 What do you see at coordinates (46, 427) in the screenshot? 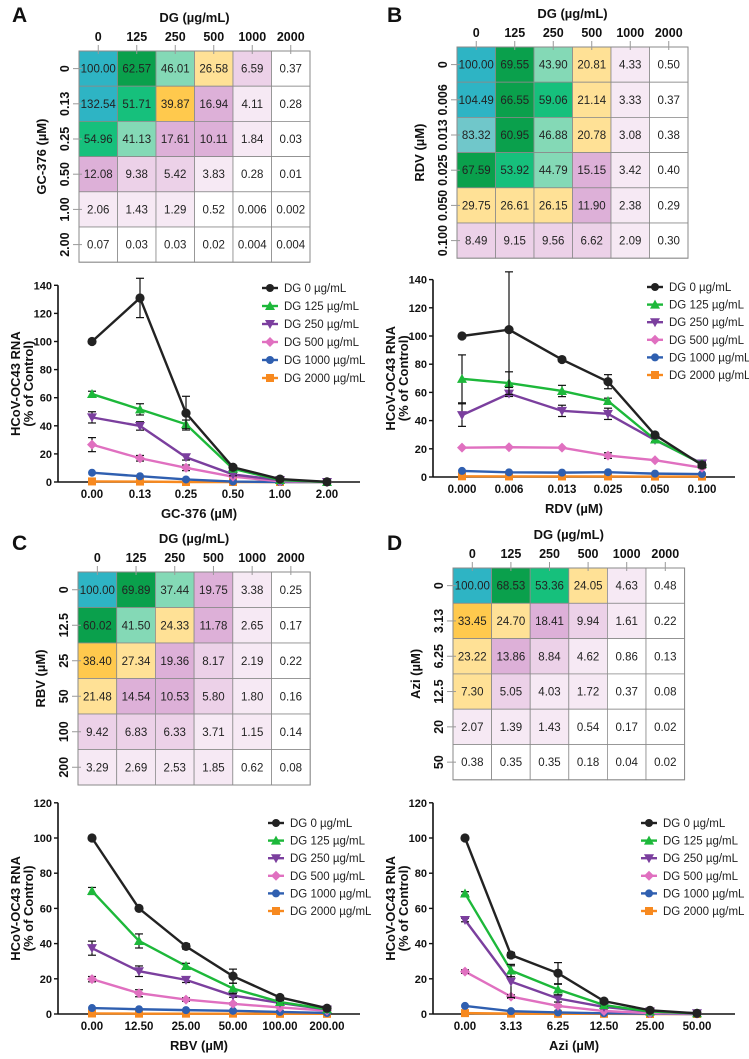
I see `y-tick-label: 40` at bounding box center [46, 427].